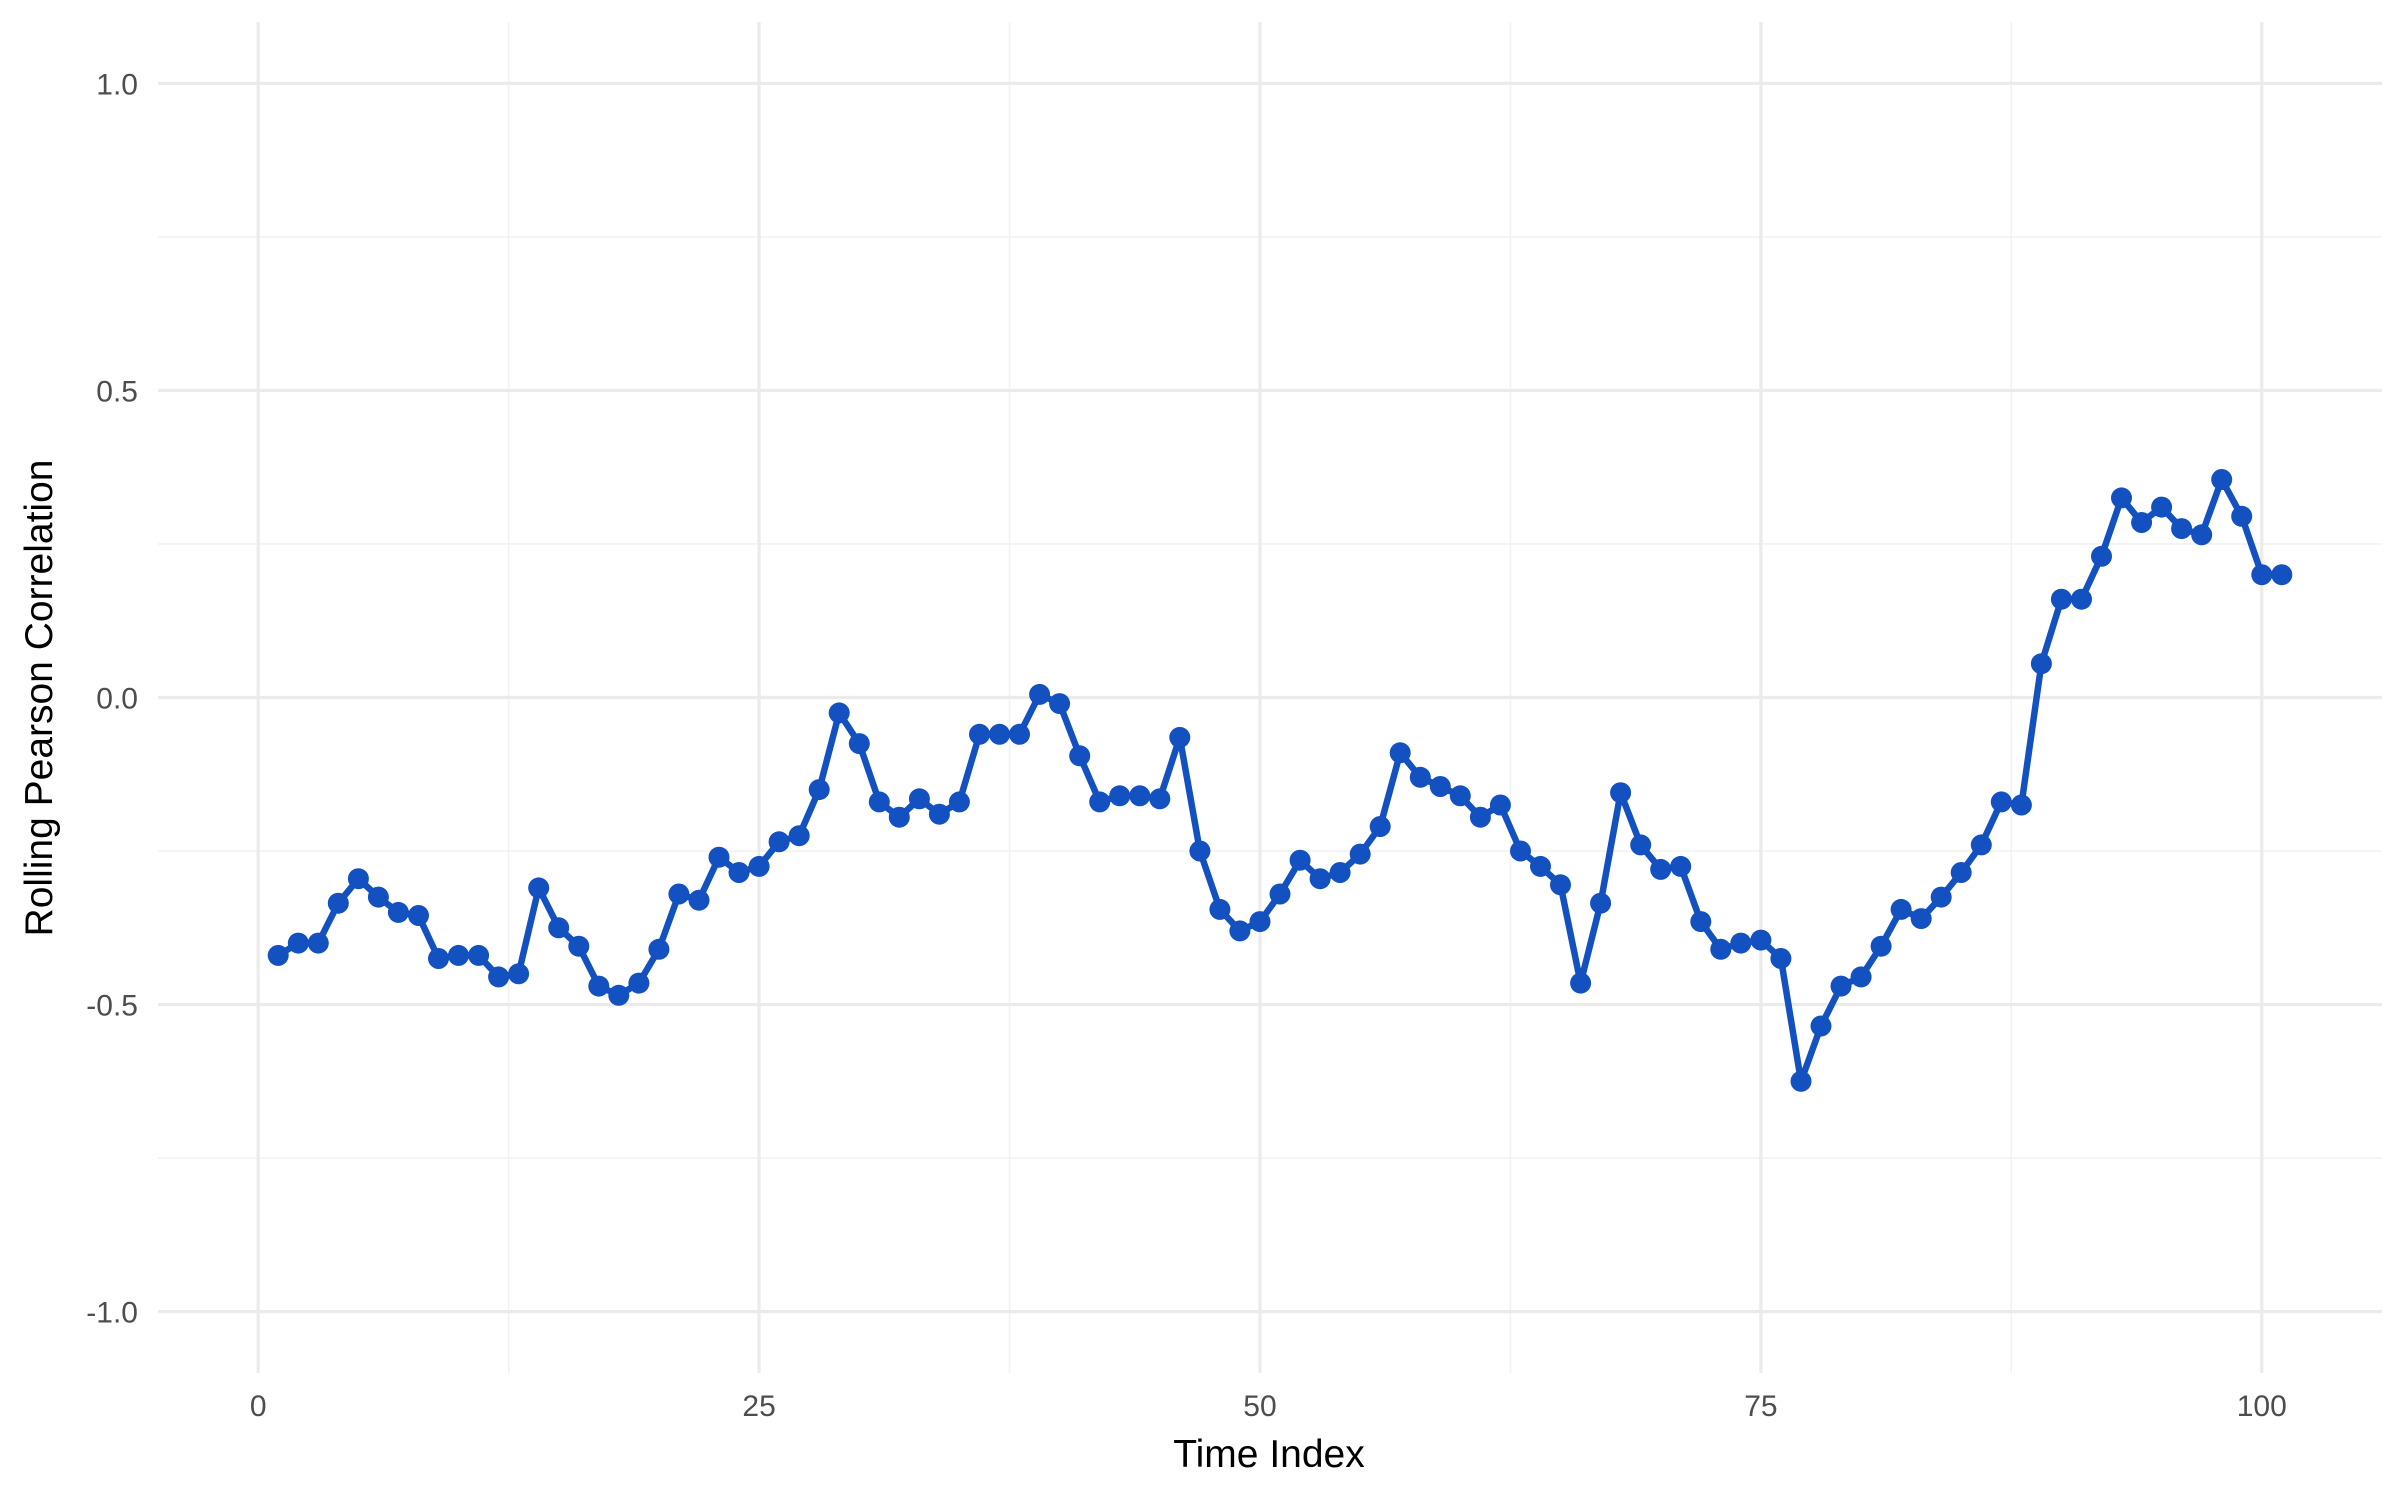 The width and height of the screenshot is (2400, 1500). What do you see at coordinates (1760, 1406) in the screenshot?
I see `x-tick-label: 75` at bounding box center [1760, 1406].